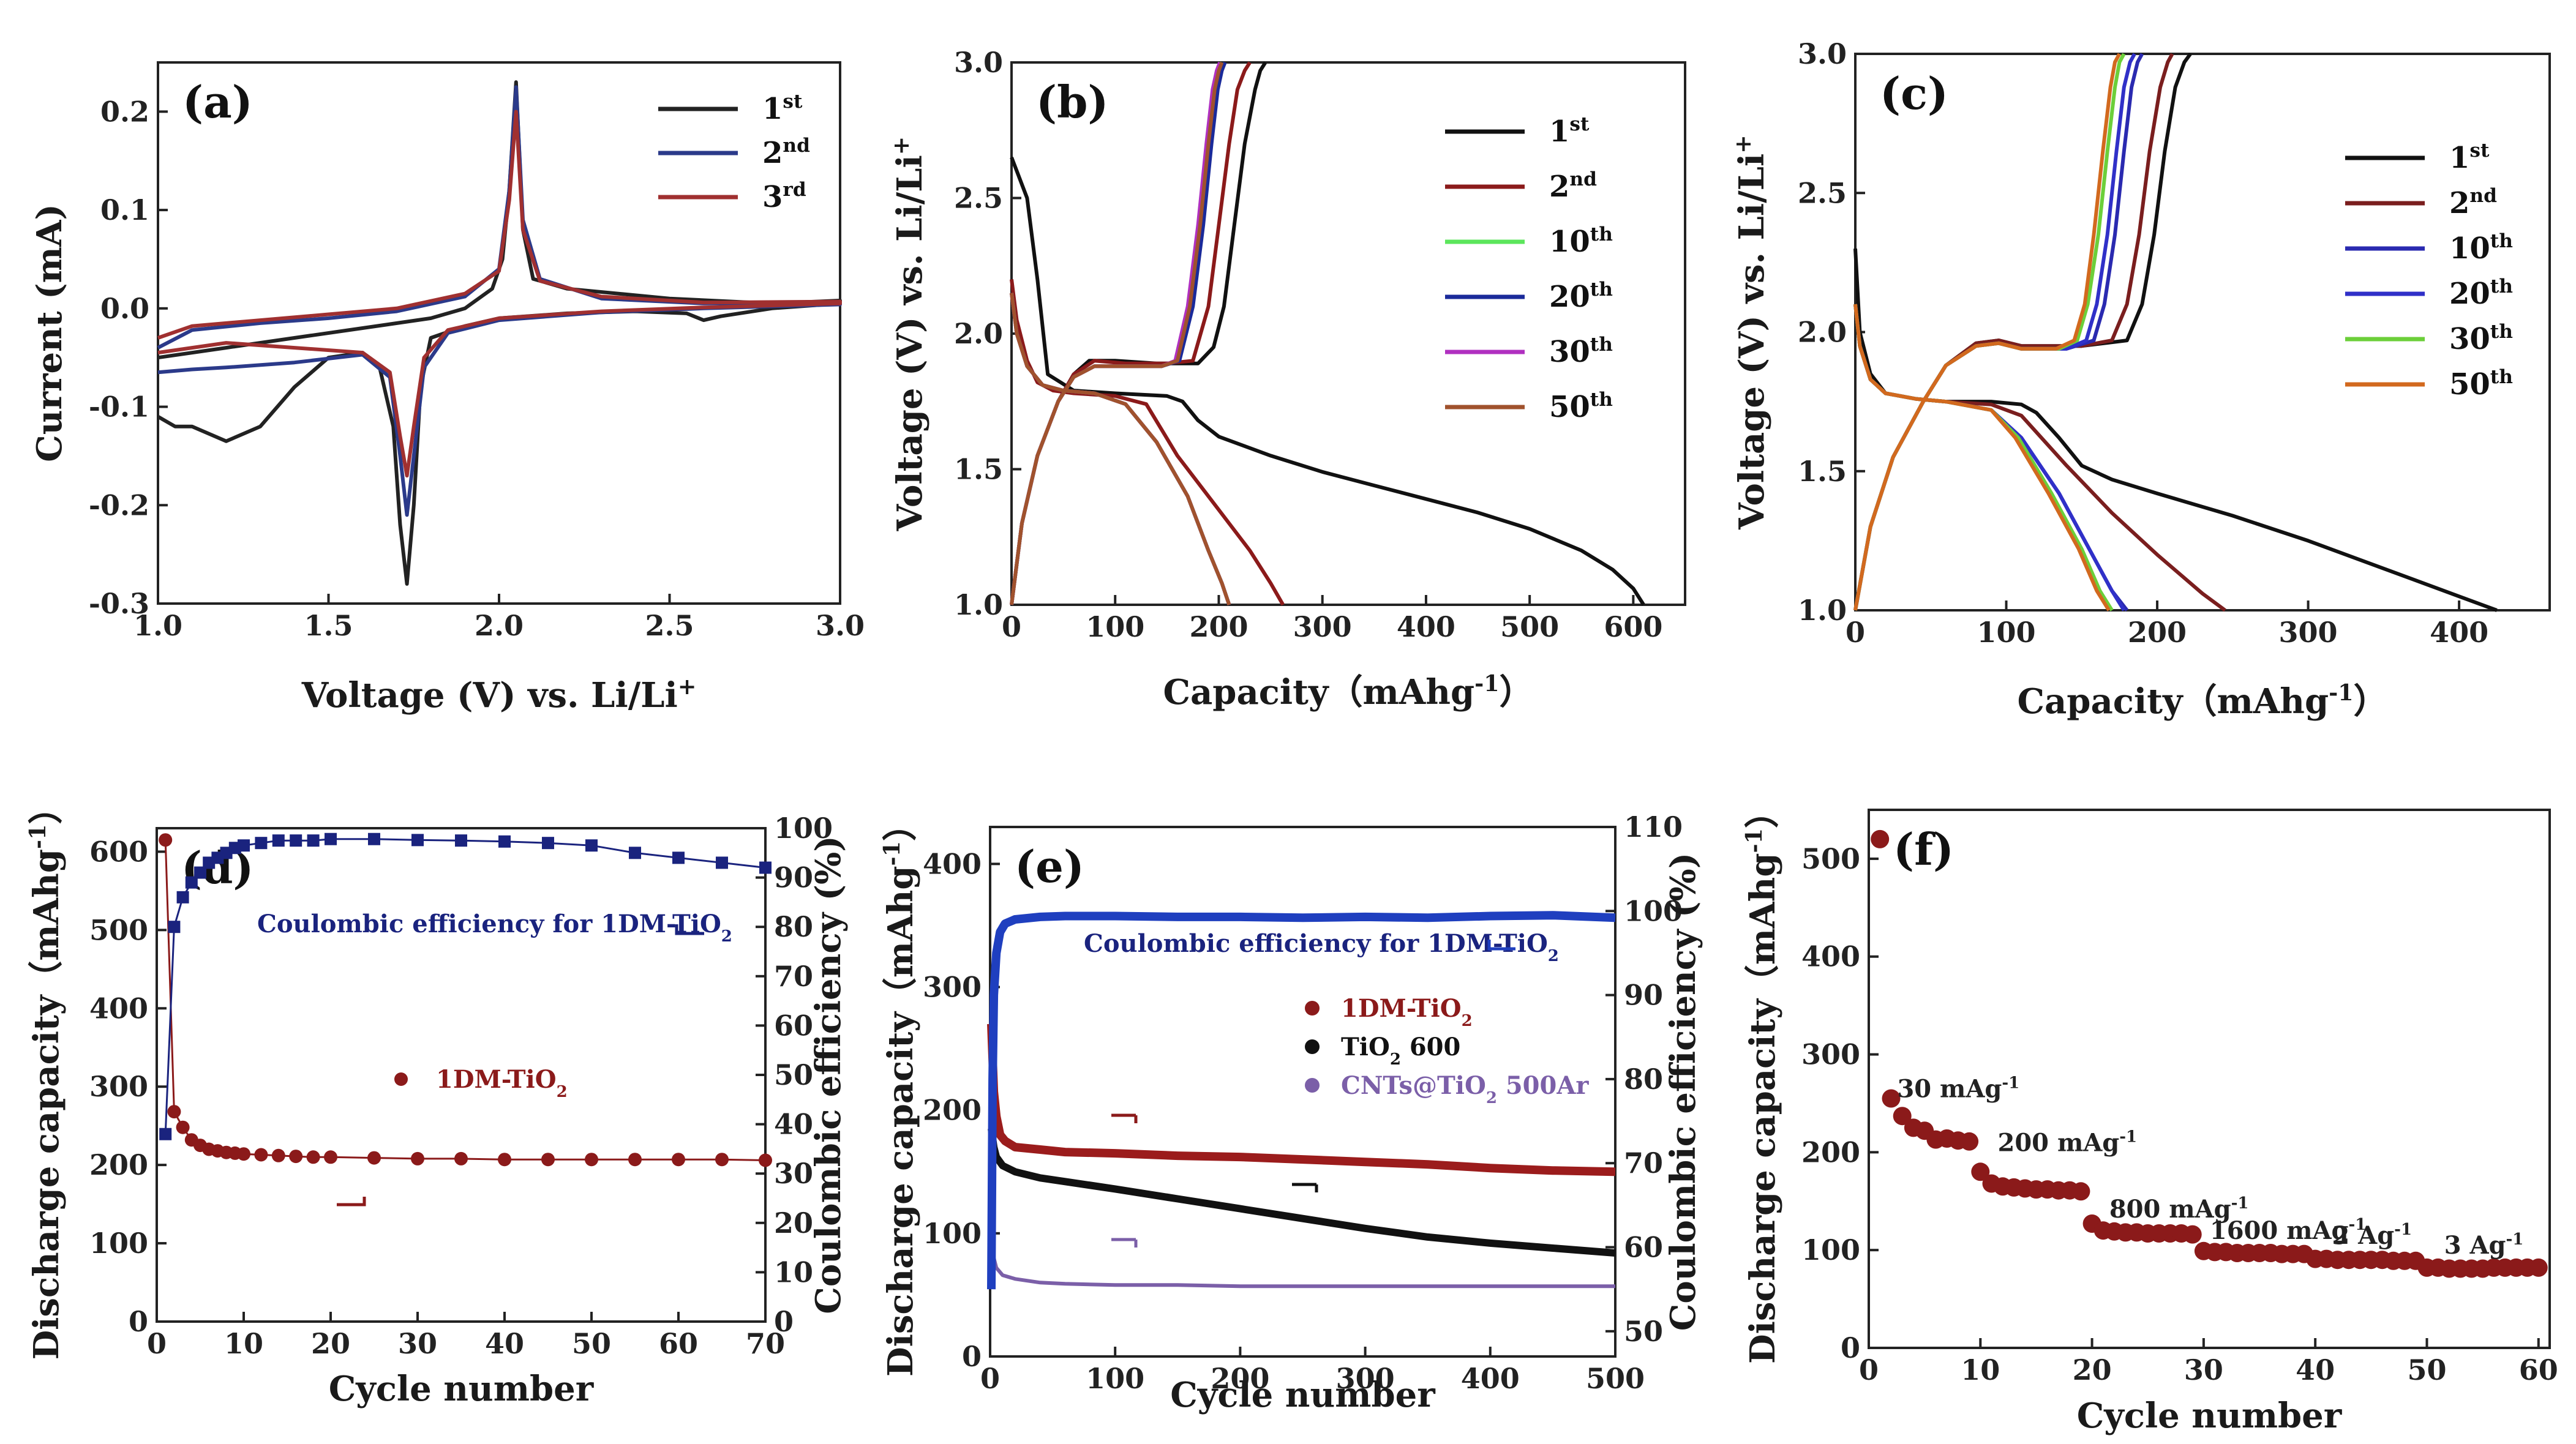  What do you see at coordinates (2459, 203) in the screenshot?
I see `legend-c-label-part: 2` at bounding box center [2459, 203].